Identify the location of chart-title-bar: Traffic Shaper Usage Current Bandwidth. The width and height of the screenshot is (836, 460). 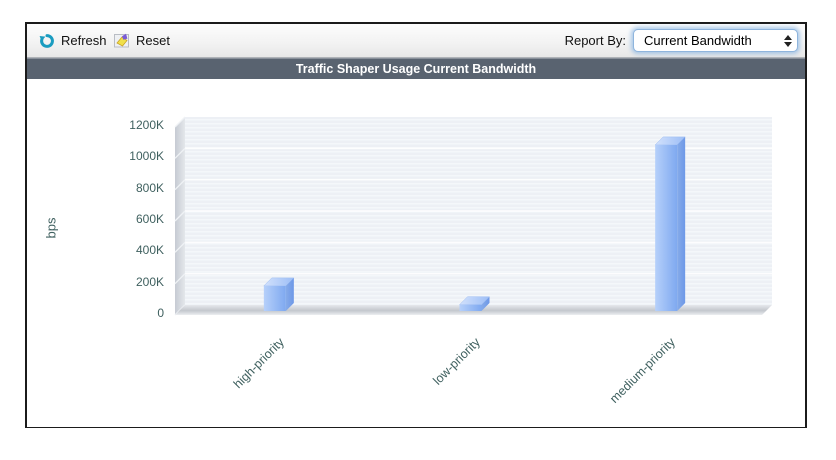
(416, 68).